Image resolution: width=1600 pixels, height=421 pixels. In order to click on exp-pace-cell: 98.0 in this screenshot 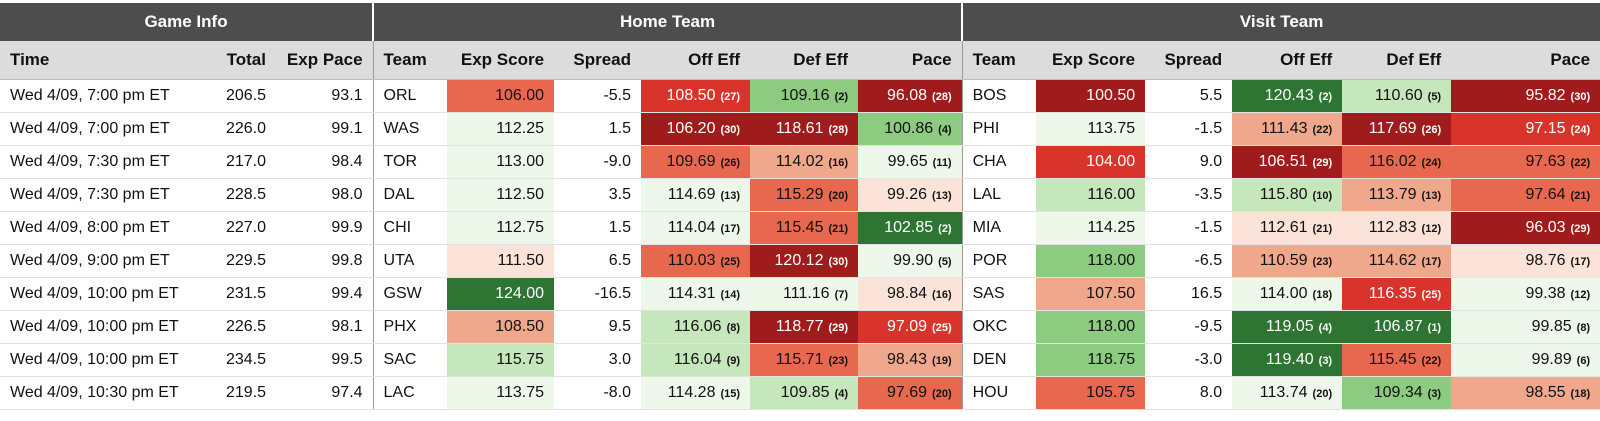, I will do `click(325, 195)`.